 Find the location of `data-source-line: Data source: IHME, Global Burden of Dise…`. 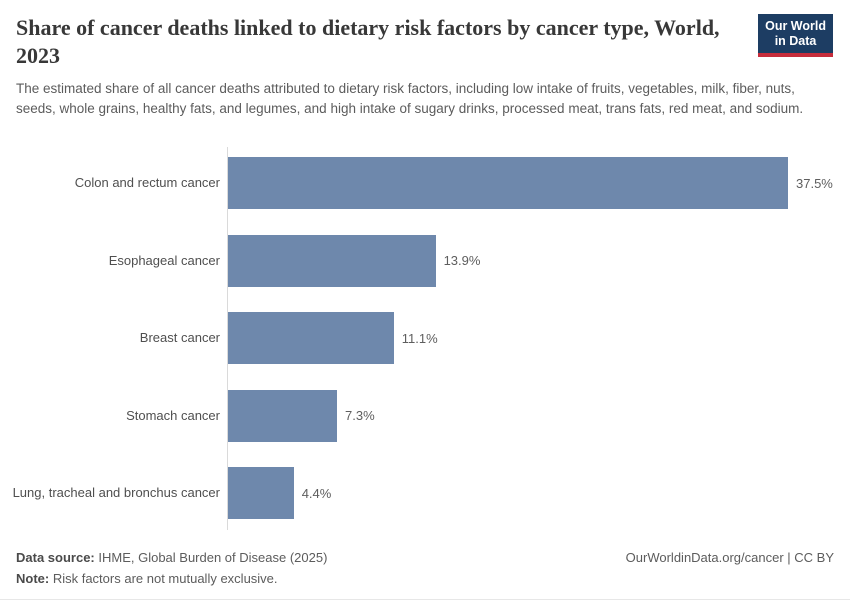

data-source-line: Data source: IHME, Global Burden of Dise… is located at coordinates (425, 557).